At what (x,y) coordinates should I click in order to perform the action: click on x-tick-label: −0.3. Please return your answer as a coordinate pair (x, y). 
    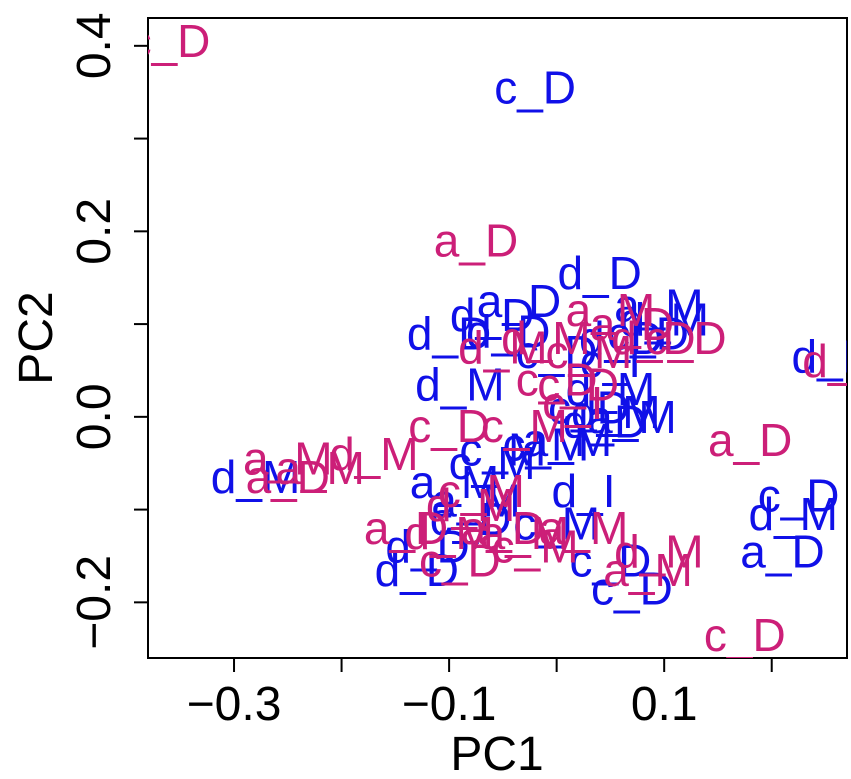
    Looking at the image, I should click on (234, 704).